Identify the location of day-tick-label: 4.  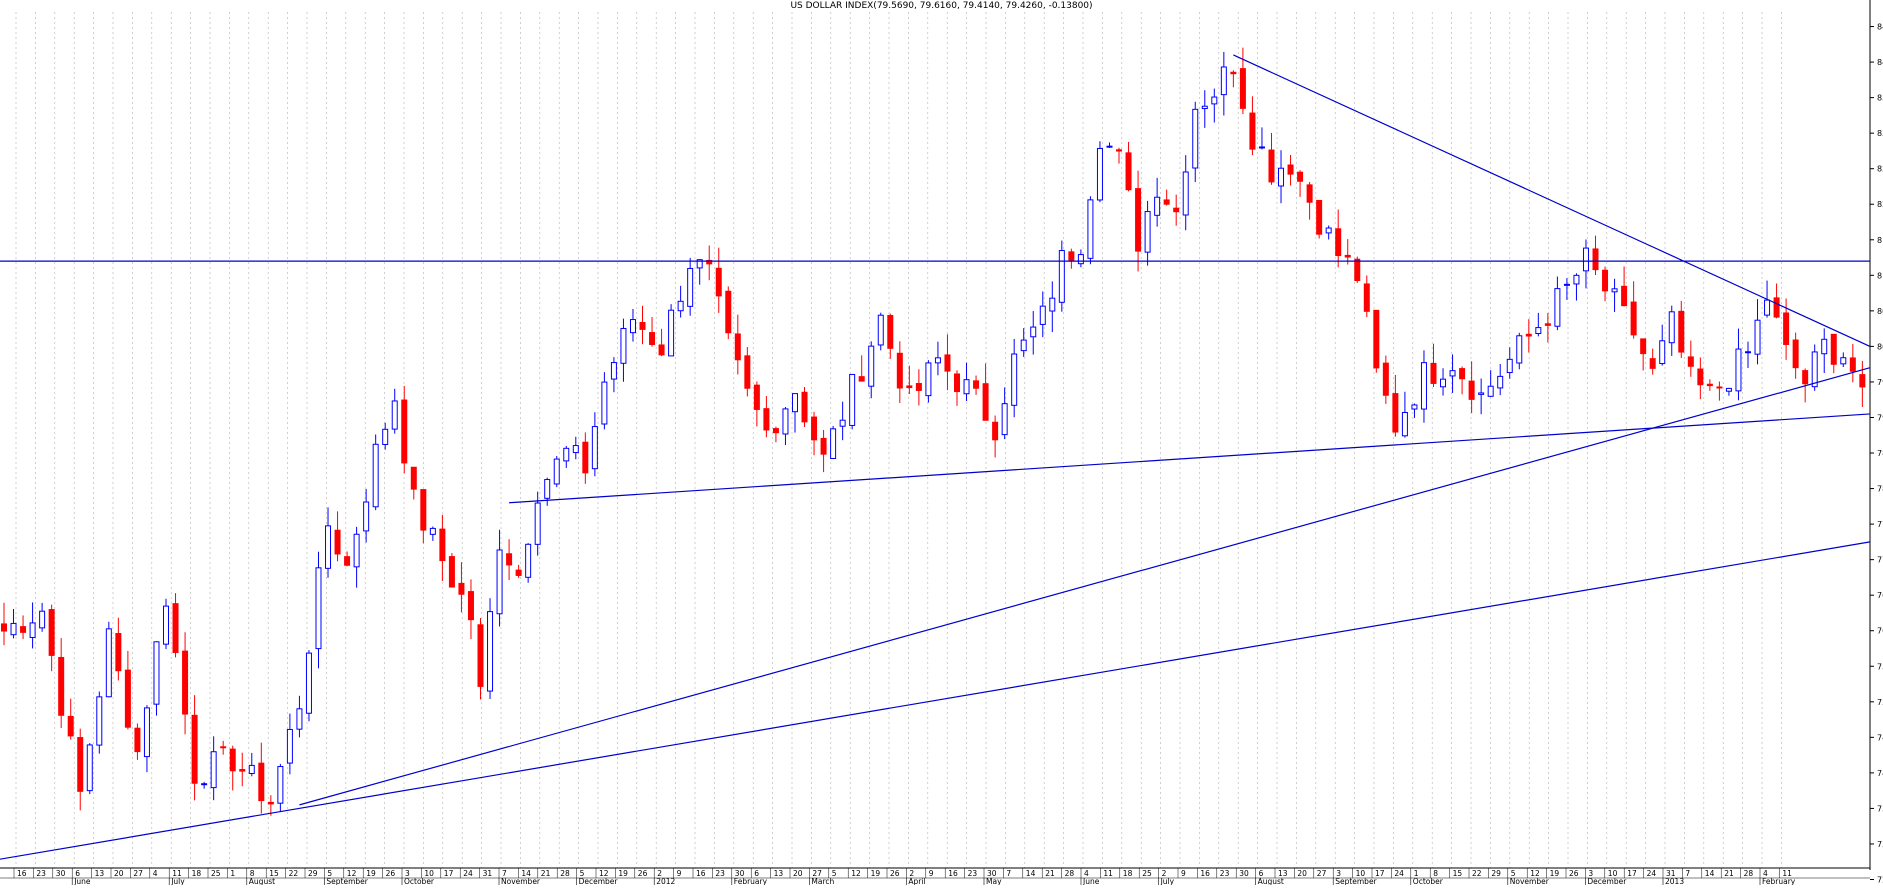
(155, 873).